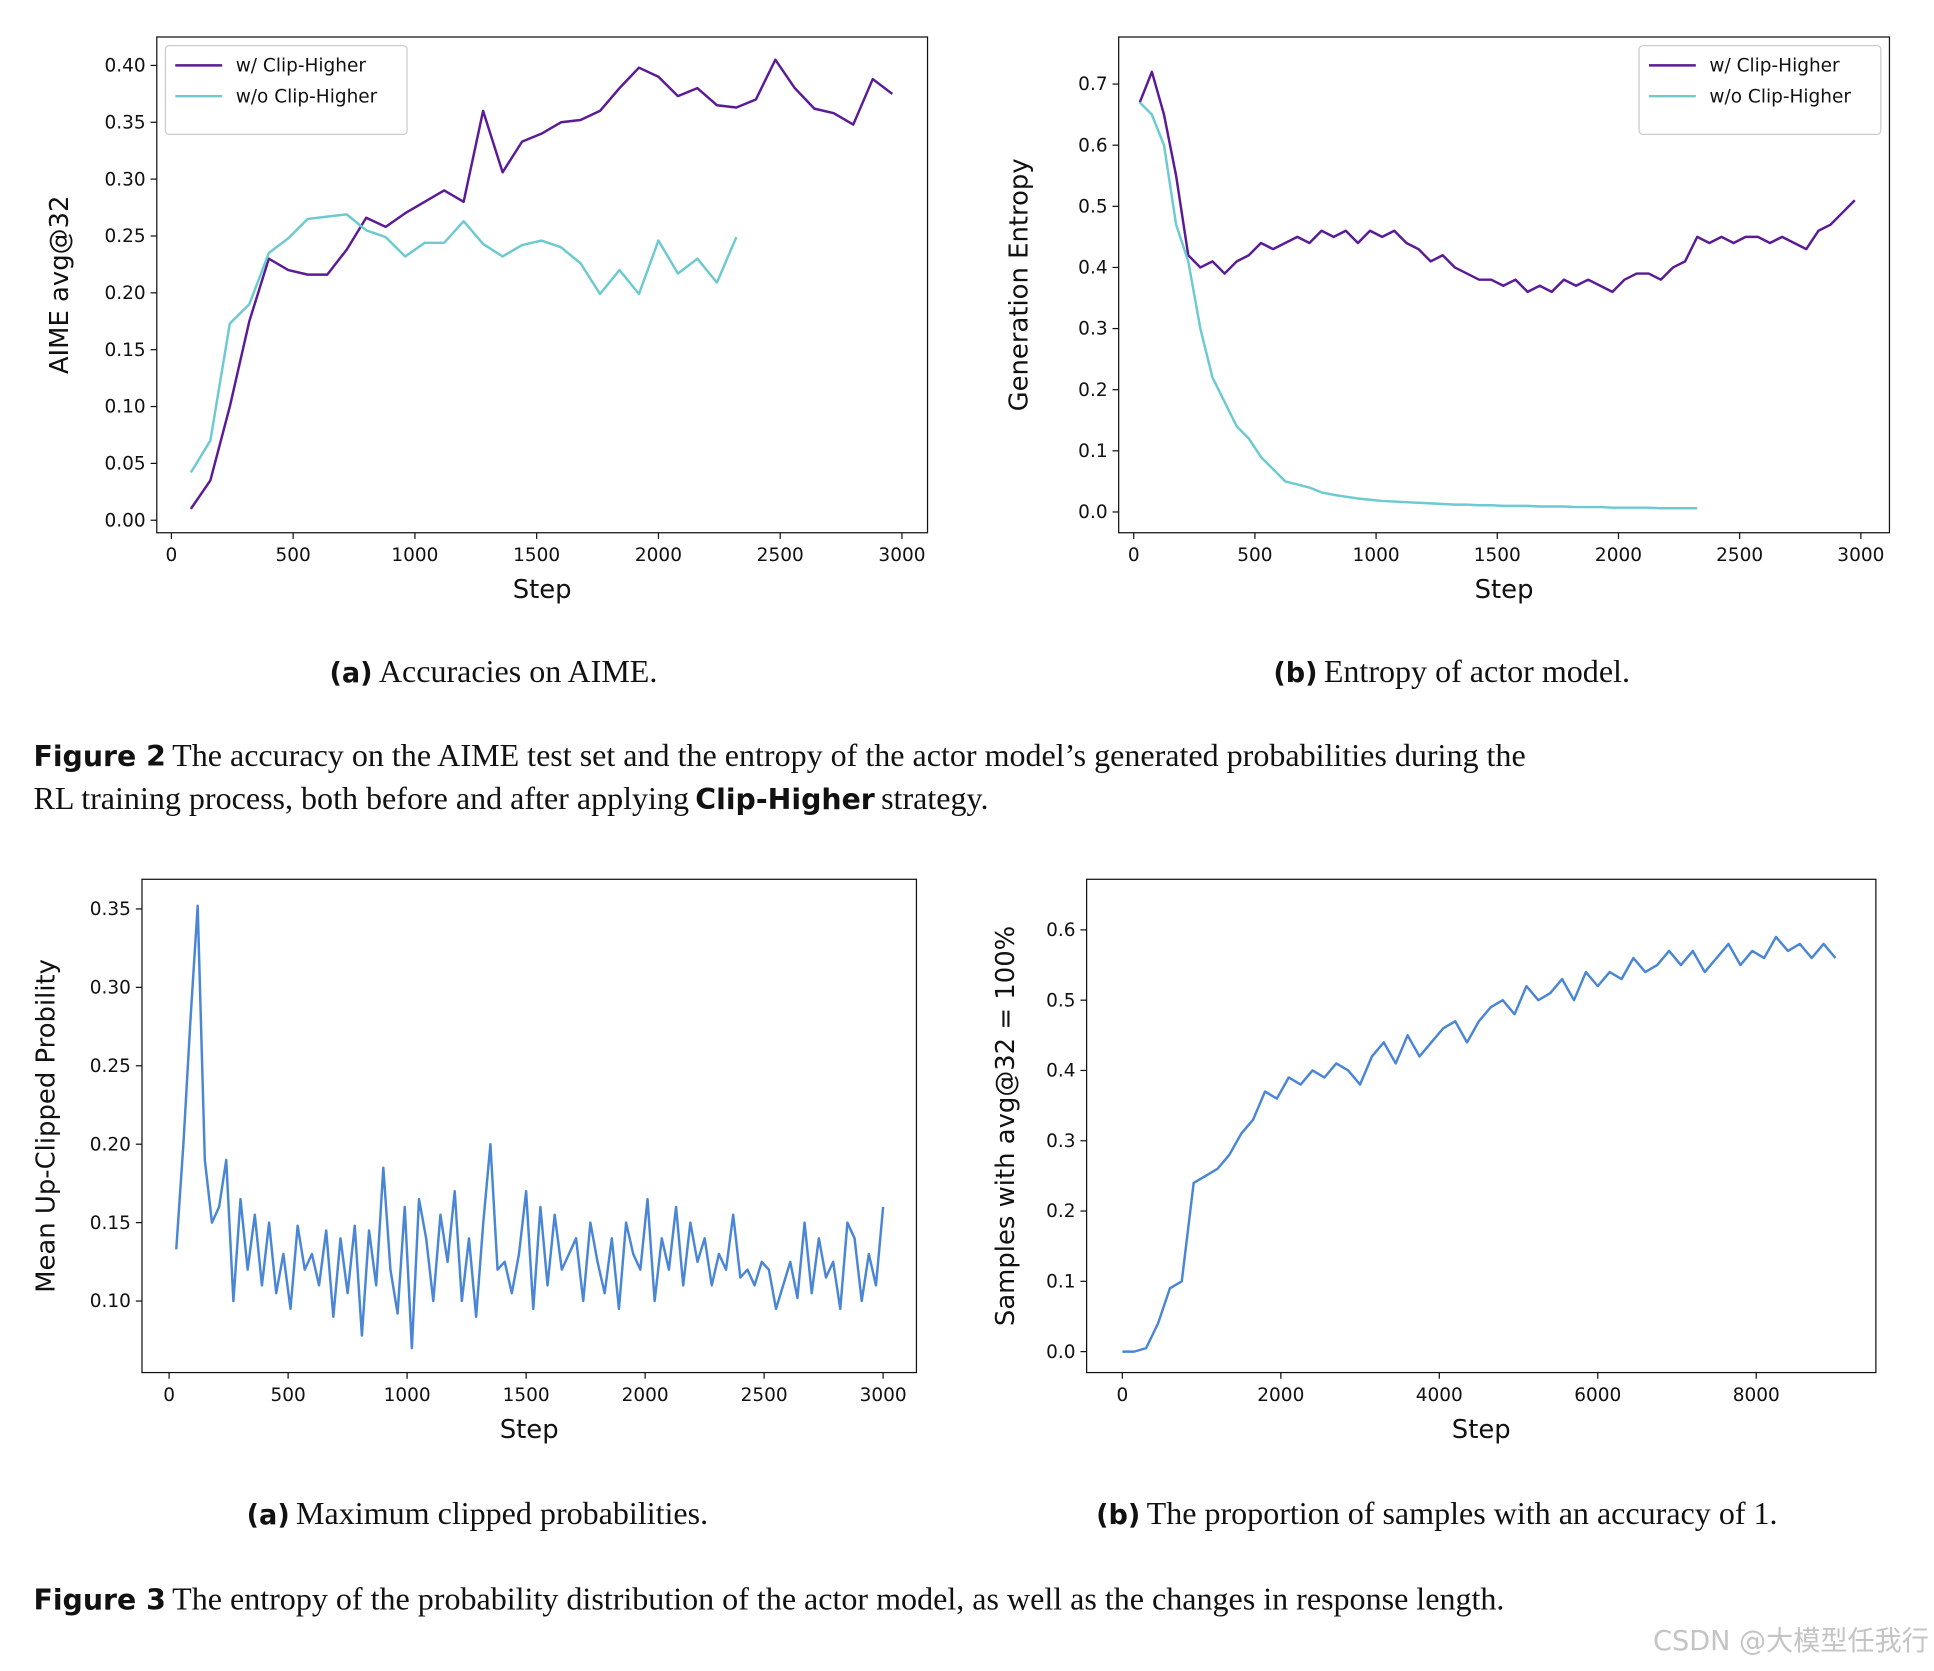 The width and height of the screenshot is (1934, 1671). Describe the element at coordinates (60, 285) in the screenshot. I see `y-axis-label: AIME avg@32` at that location.